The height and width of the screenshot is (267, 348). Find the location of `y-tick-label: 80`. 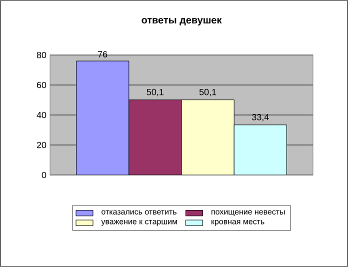

y-tick-label: 80 is located at coordinates (41, 55).